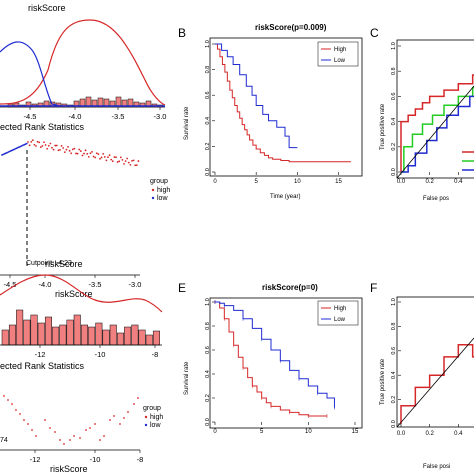 This screenshot has height=474, width=474. I want to click on b-xtick-label: 0, so click(215, 182).